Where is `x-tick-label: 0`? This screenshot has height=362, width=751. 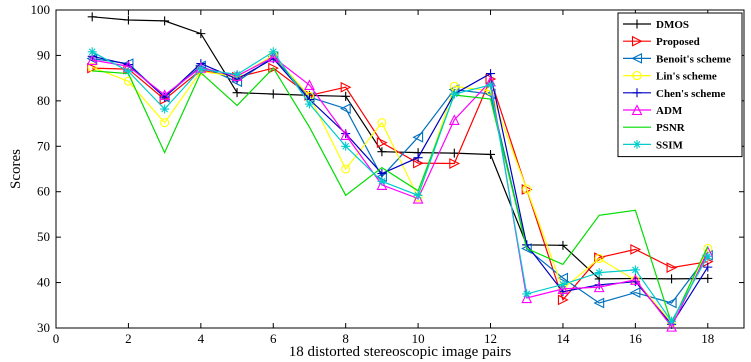 x-tick-label: 0 is located at coordinates (56, 338).